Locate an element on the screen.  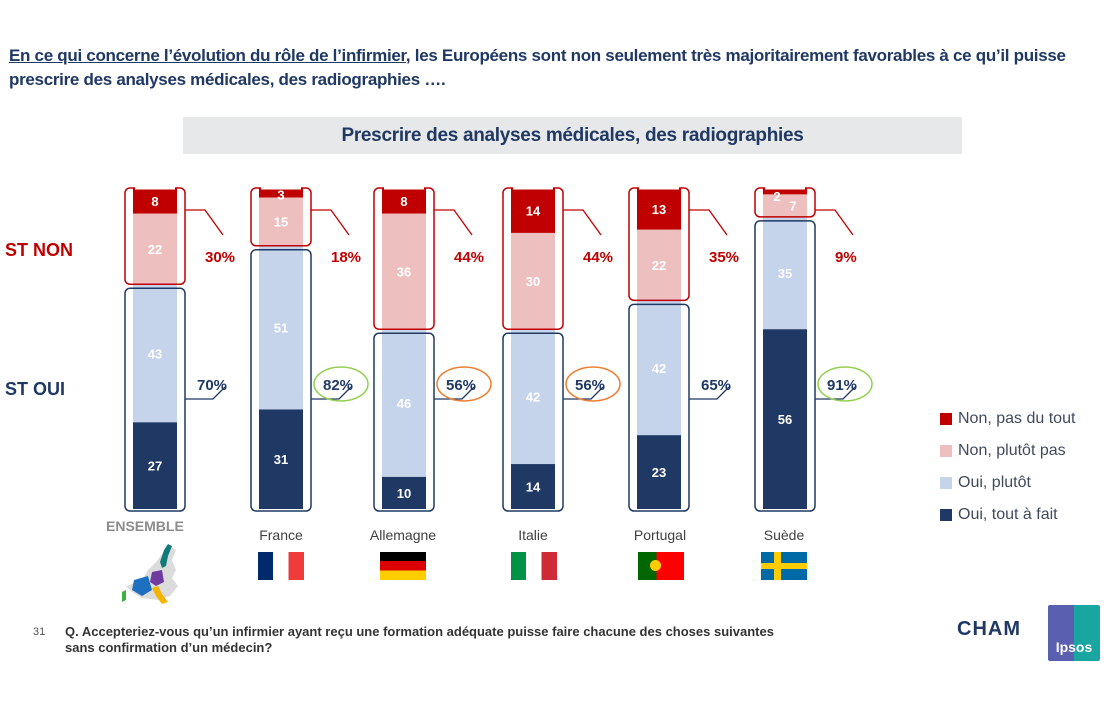
cham-logo: CHAM is located at coordinates (989, 629).